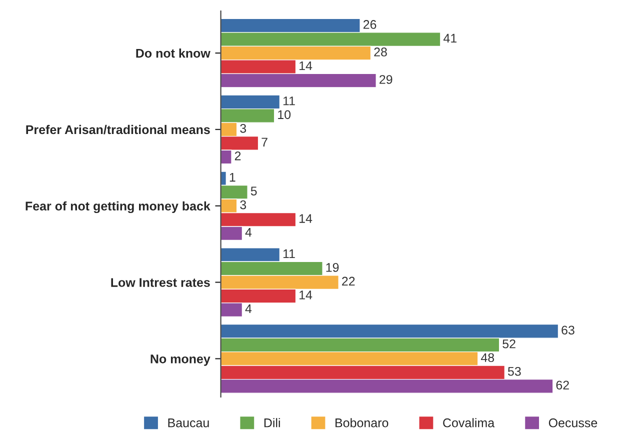 The image size is (640, 441). What do you see at coordinates (237, 155) in the screenshot?
I see `data-label: 2` at bounding box center [237, 155].